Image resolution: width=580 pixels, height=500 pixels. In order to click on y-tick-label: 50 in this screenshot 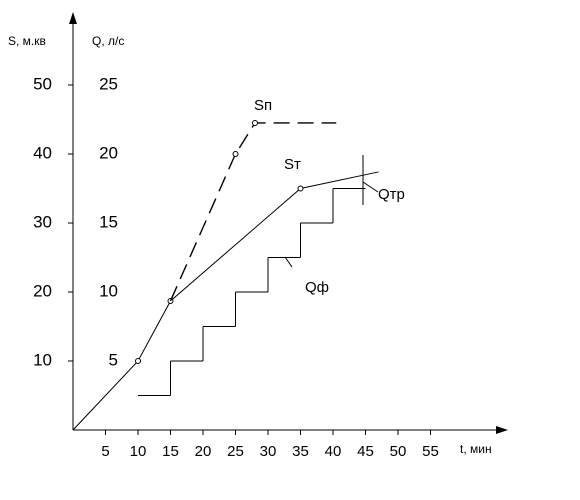, I will do `click(42, 83)`.